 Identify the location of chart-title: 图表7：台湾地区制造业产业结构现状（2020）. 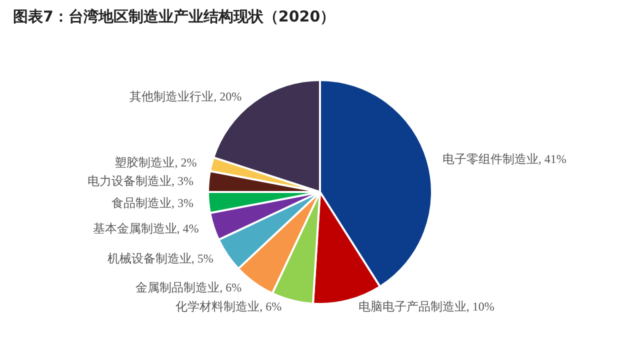
(174, 17).